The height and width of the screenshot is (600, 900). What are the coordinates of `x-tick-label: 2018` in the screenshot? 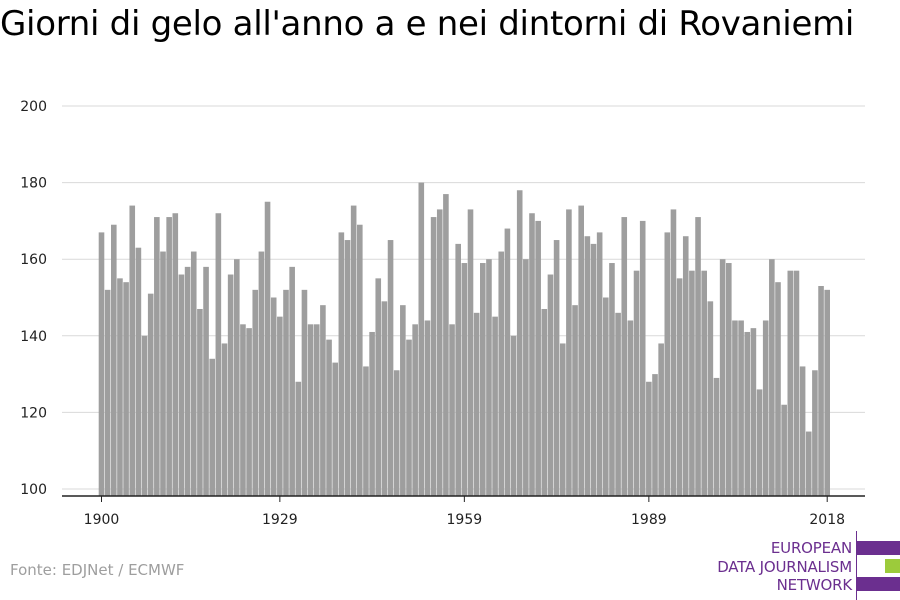 It's located at (827, 520).